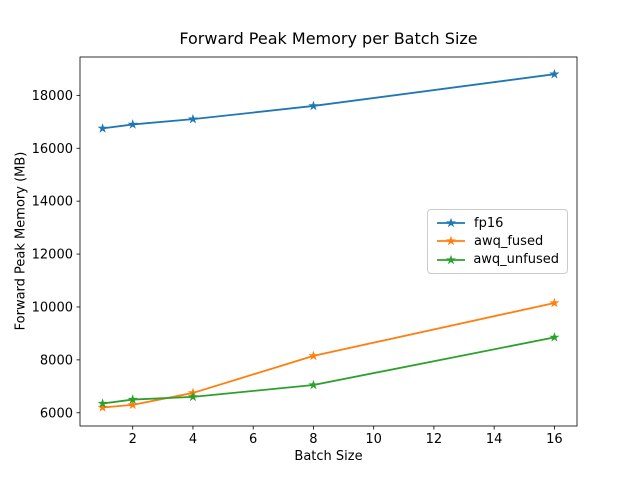 Image resolution: width=640 pixels, height=480 pixels. I want to click on legend: fp16 awq_fused awq_unfused, so click(497, 241).